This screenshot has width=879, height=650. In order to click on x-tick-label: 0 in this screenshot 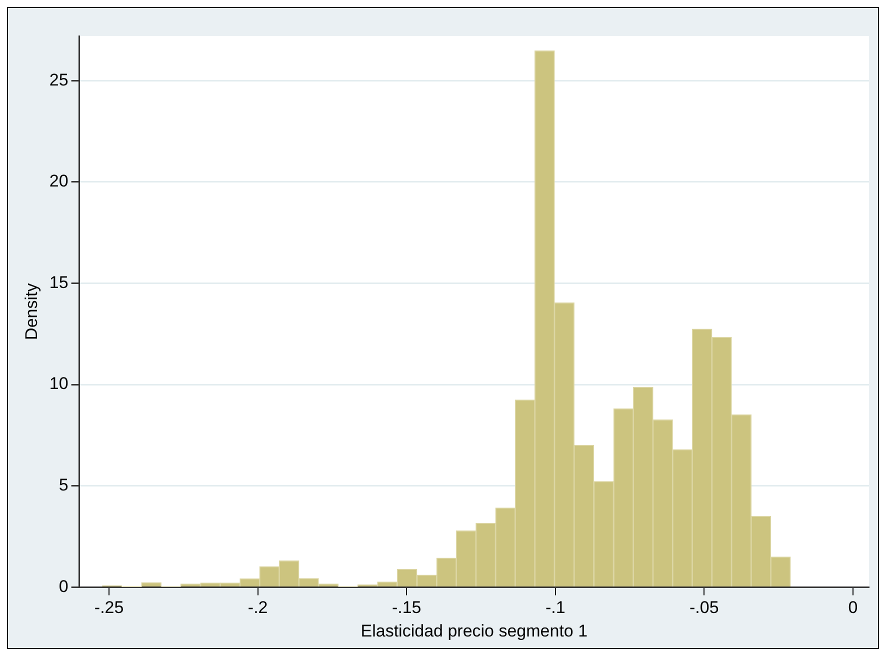, I will do `click(853, 608)`.